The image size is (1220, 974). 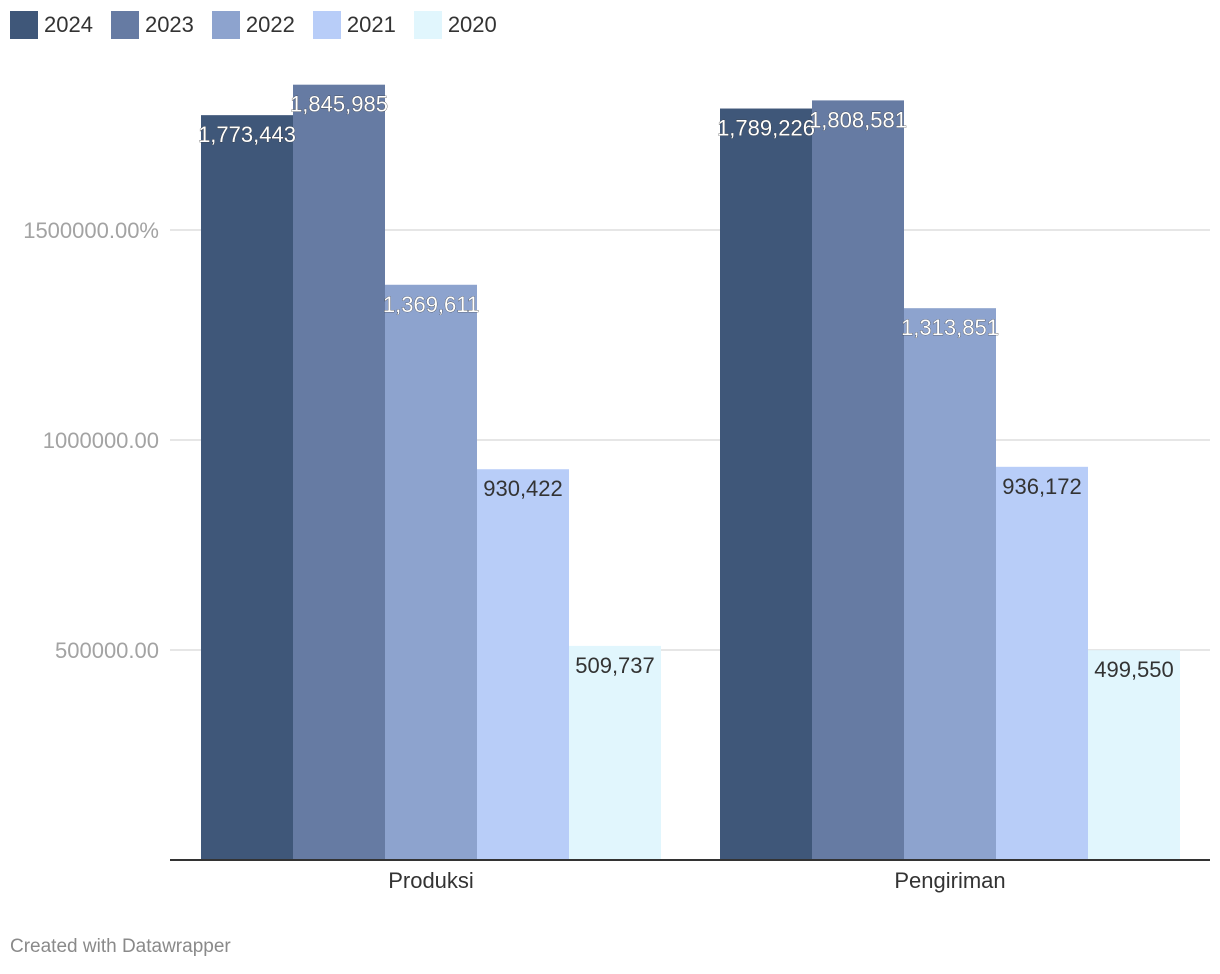 I want to click on bar-2021-pengiriman, so click(x=1042, y=663).